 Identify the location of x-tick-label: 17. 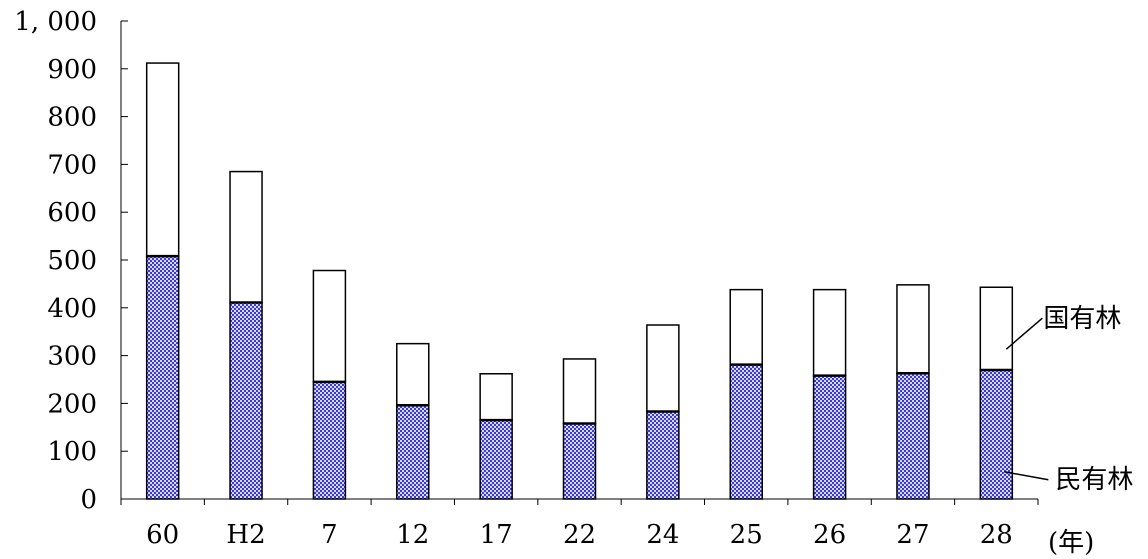
(496, 535).